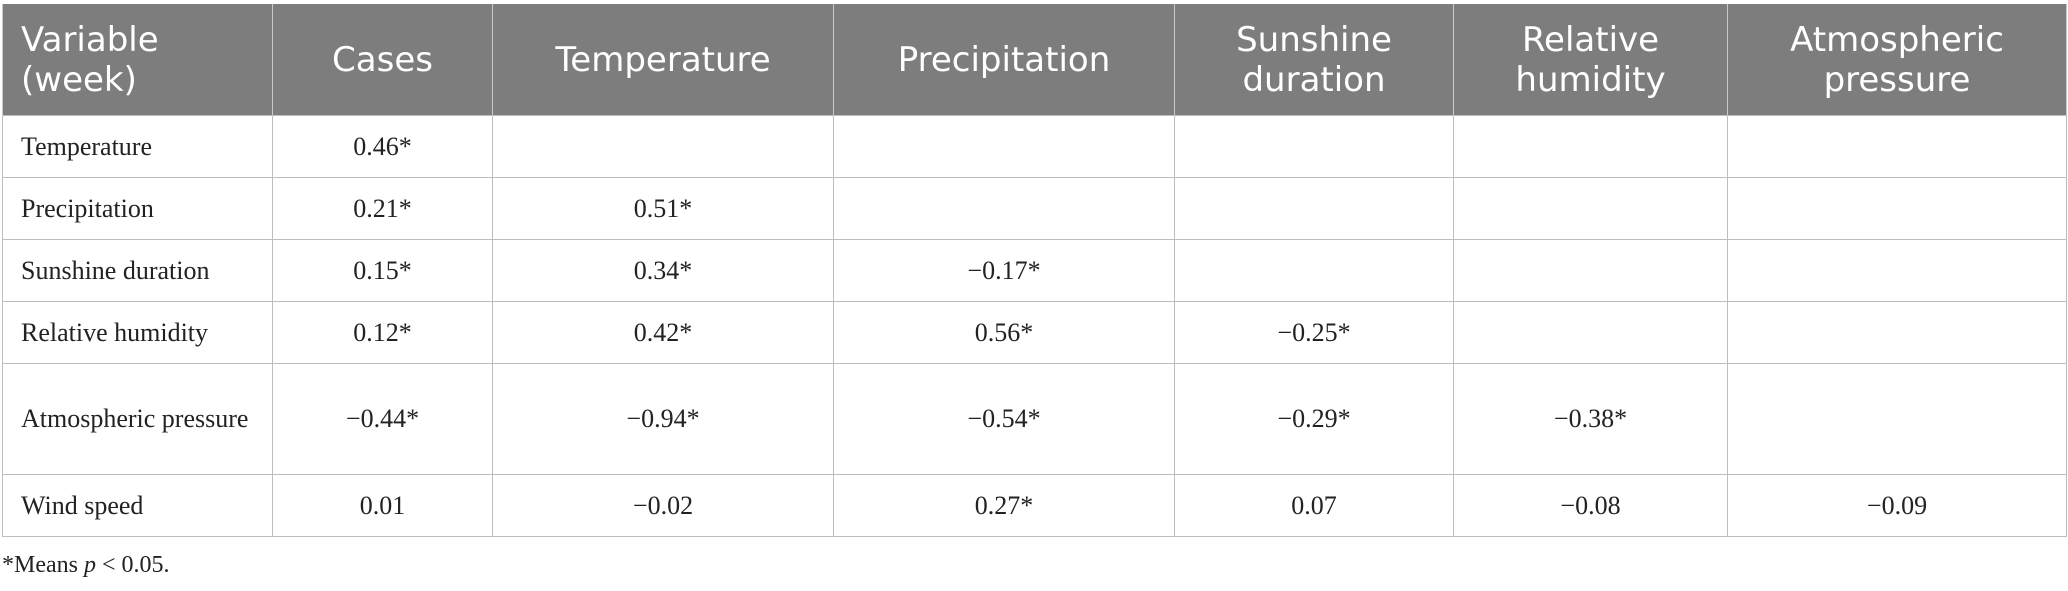  Describe the element at coordinates (382, 332) in the screenshot. I see `table-cell: 0.12*` at that location.